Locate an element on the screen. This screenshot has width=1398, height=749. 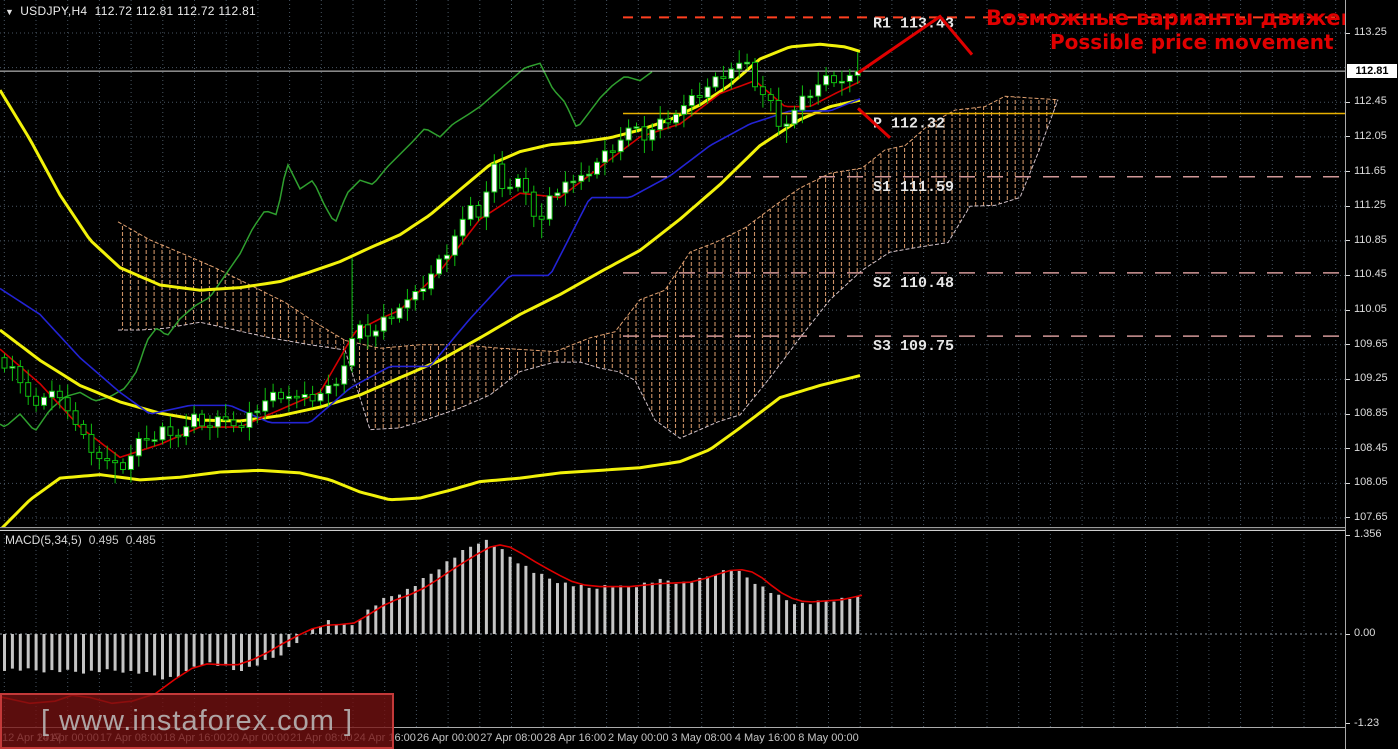
annotation-en: Possible price movement is located at coordinates (1192, 42).